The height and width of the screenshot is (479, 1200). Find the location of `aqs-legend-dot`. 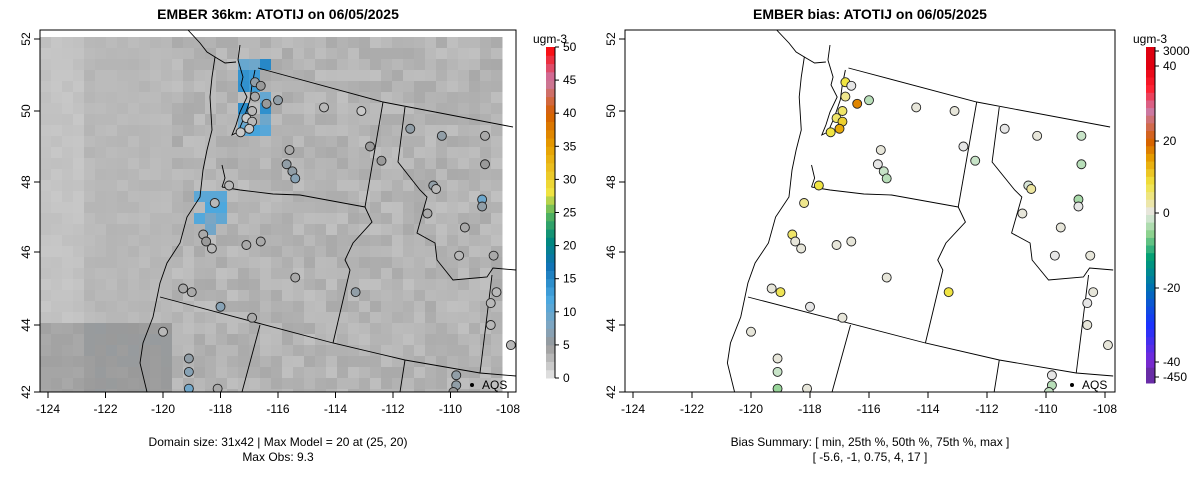

aqs-legend-dot is located at coordinates (472, 385).